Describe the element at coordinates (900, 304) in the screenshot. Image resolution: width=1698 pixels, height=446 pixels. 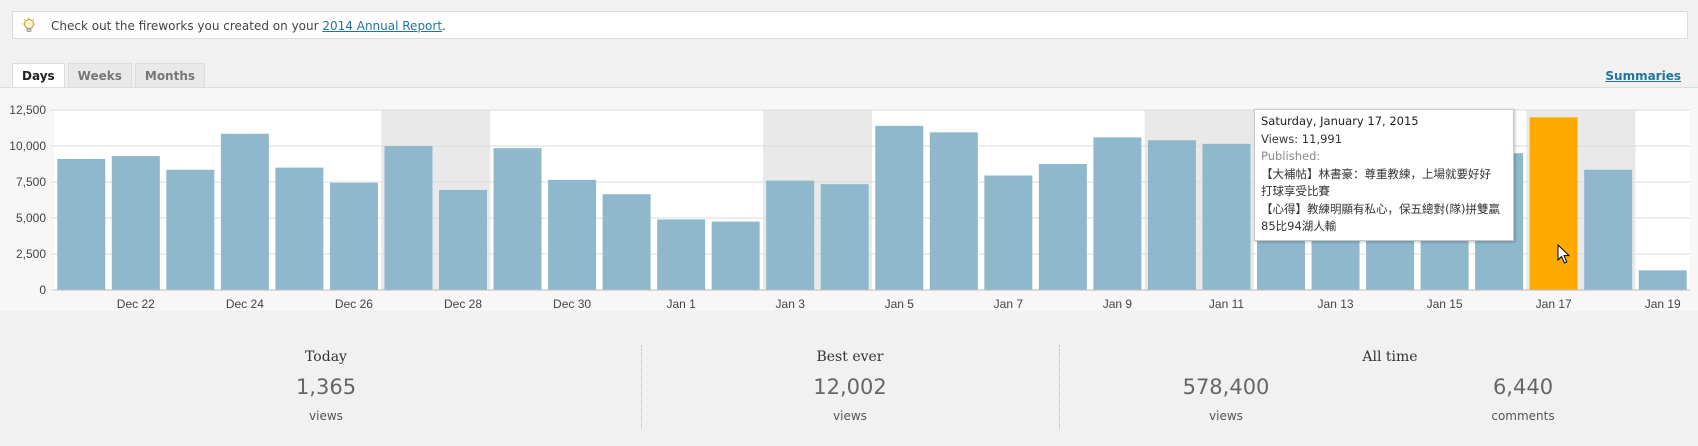
I see `x-tick-label: Jan 5` at that location.